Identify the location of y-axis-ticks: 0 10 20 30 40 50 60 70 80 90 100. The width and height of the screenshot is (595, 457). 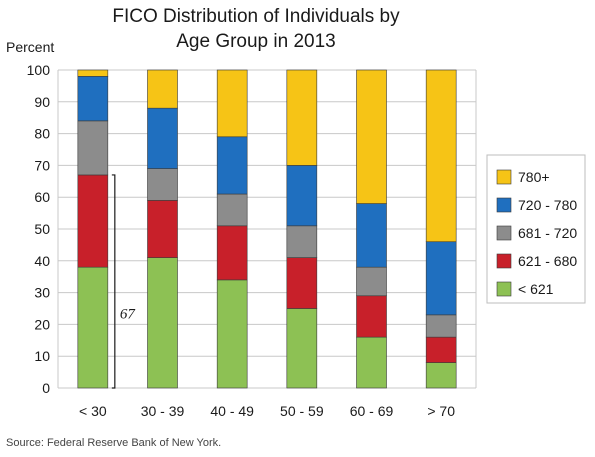
(39, 229).